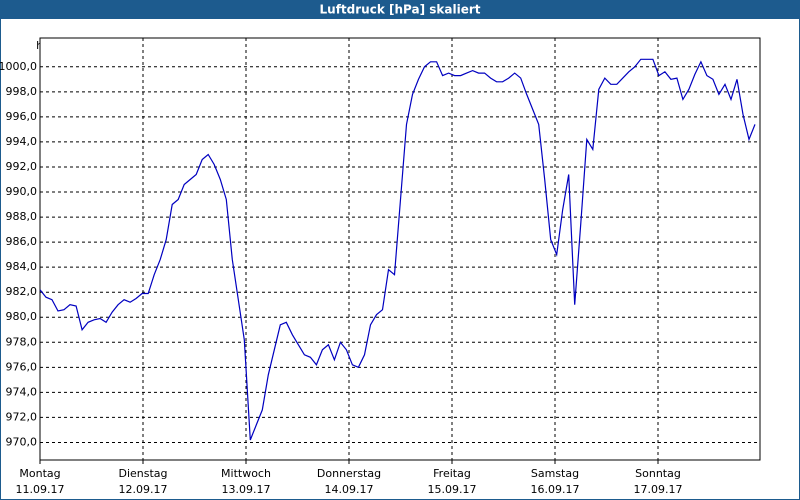  Describe the element at coordinates (22, 366) in the screenshot. I see `y-tick-label: 976,0` at that location.